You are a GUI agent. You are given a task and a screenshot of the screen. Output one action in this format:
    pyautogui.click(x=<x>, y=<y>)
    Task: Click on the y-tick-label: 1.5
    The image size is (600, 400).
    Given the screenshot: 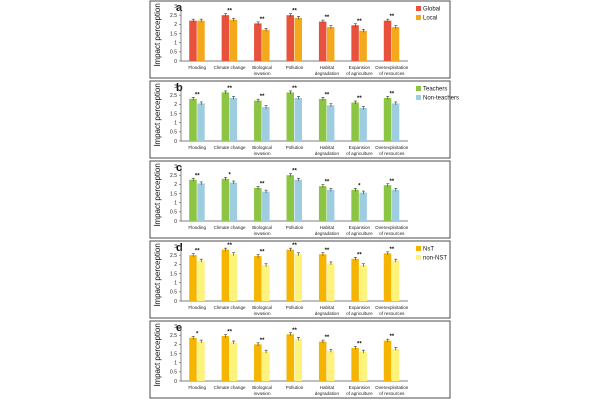 What is the action you would take?
    pyautogui.click(x=173, y=194)
    